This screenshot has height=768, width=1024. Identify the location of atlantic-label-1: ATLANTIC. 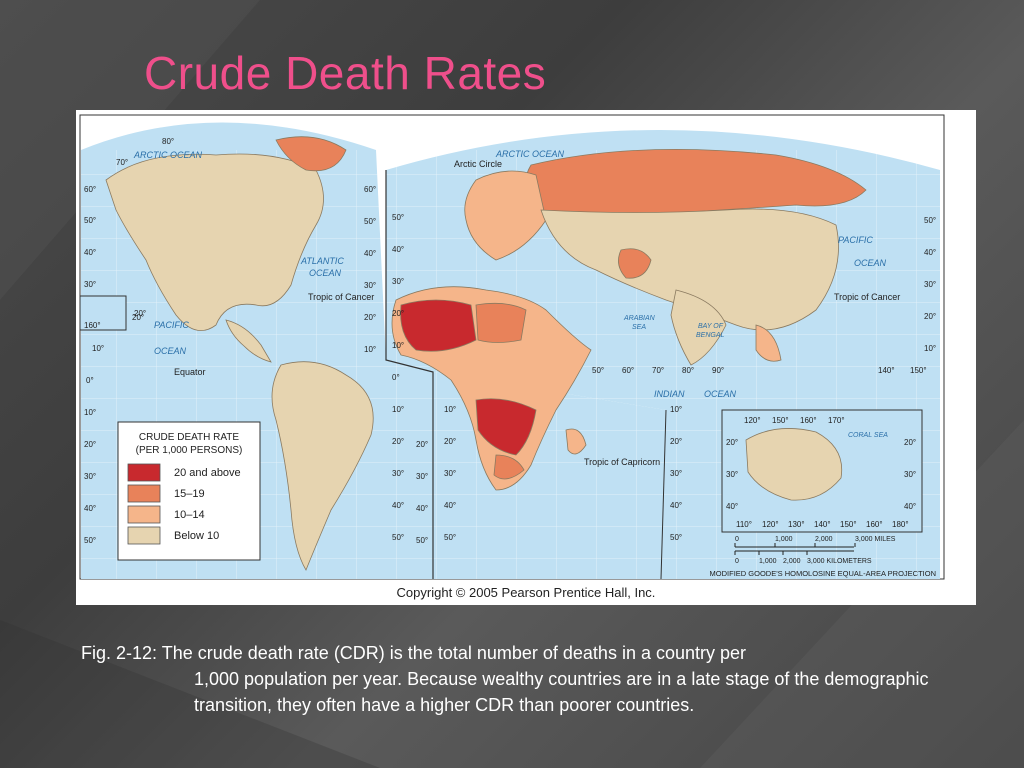
(322, 261).